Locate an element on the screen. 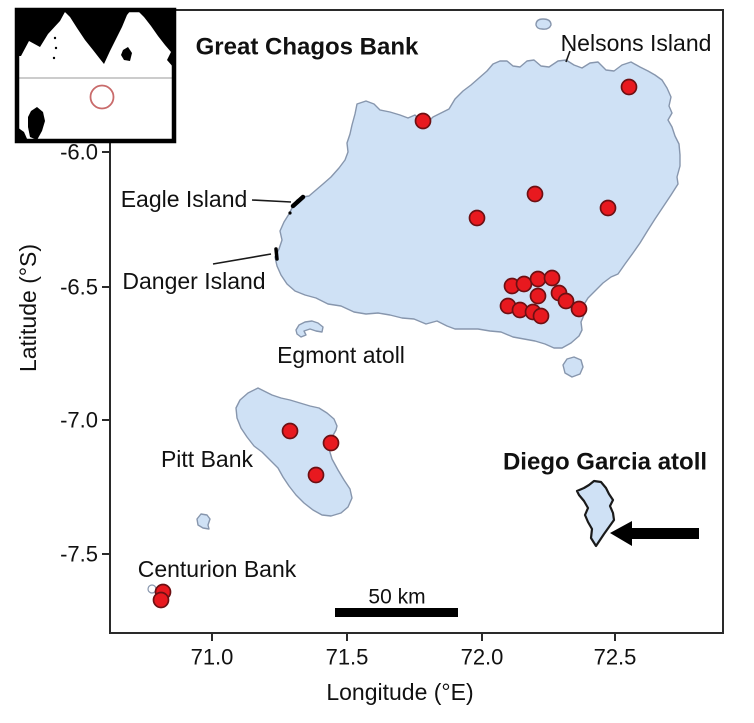 The height and width of the screenshot is (723, 754). y-axis-ticks: -6.0 -6.5 -7.0 -7.5 is located at coordinates (85, 353).